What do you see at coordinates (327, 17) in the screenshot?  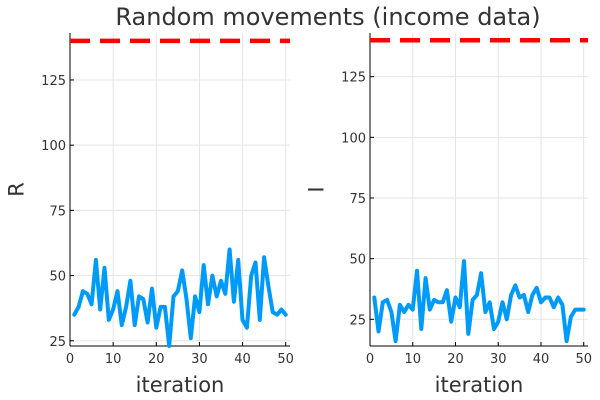 I see `chart-title: Random movements (income data)` at bounding box center [327, 17].